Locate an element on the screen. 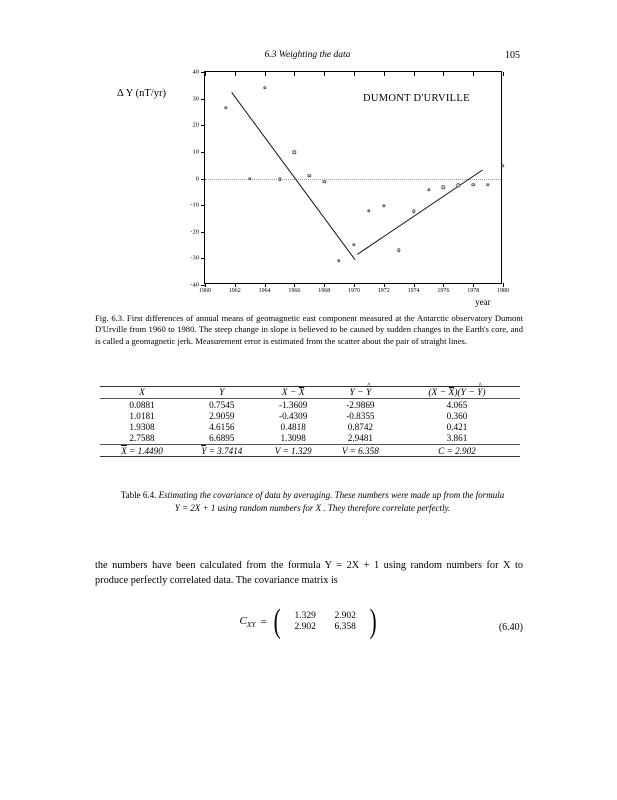 The width and height of the screenshot is (617, 800). x-axis-label: year is located at coordinates (483, 302).